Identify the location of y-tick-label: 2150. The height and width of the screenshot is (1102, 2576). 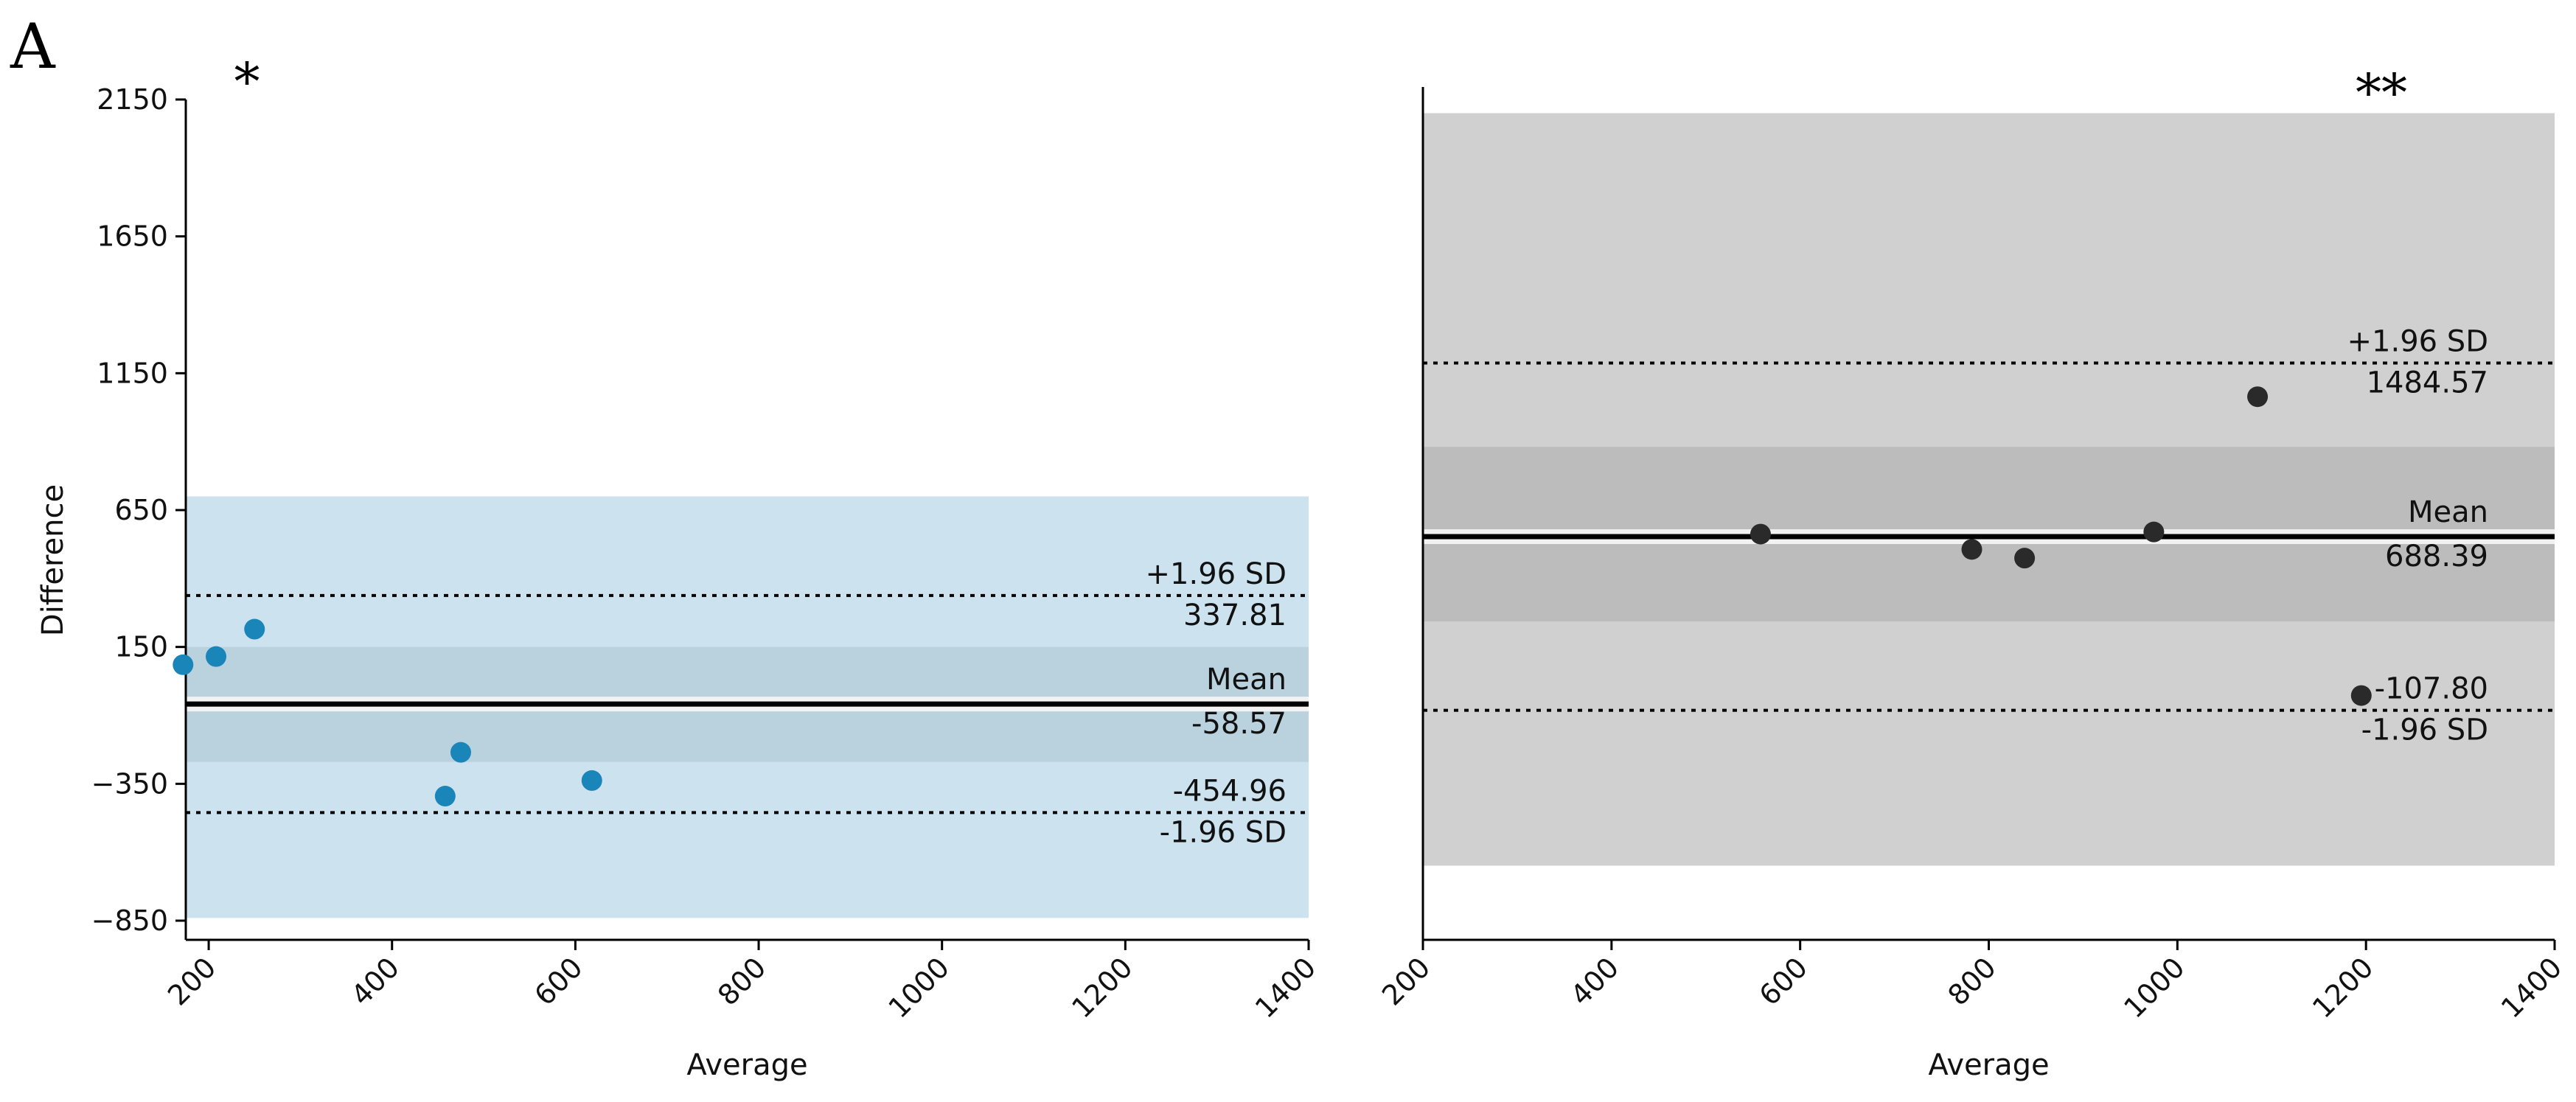
(133, 99).